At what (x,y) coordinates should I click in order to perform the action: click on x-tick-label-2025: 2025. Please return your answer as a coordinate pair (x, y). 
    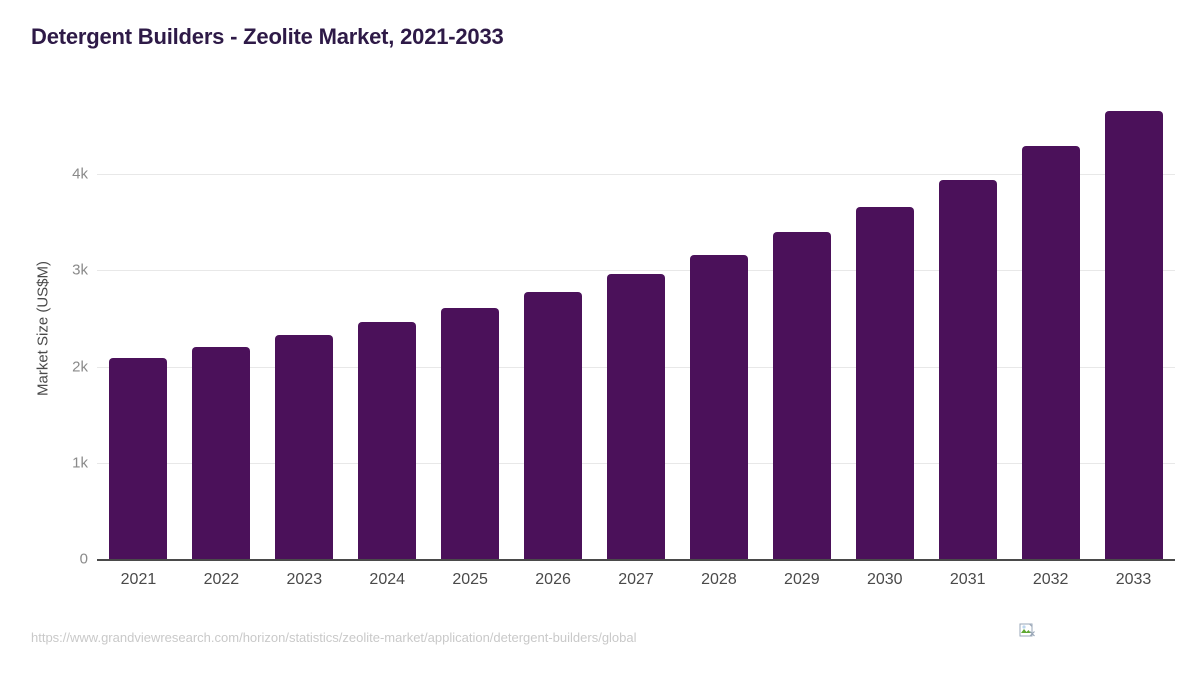
    Looking at the image, I should click on (470, 579).